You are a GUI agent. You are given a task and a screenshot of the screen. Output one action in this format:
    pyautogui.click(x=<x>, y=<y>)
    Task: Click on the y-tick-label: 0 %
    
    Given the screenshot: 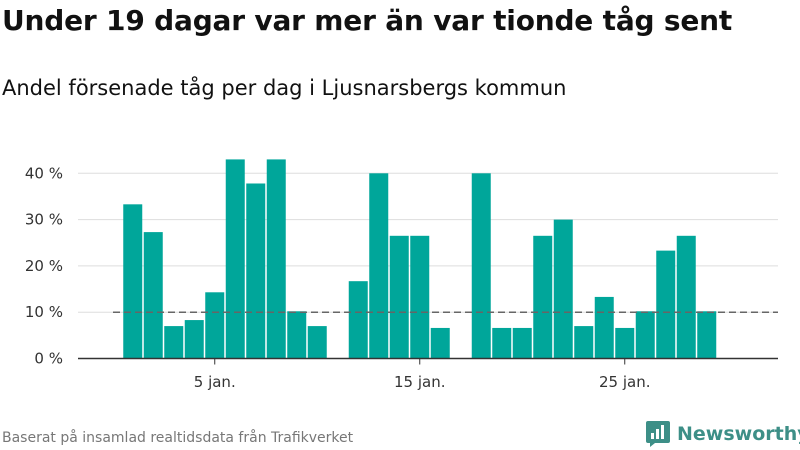 What is the action you would take?
    pyautogui.click(x=48, y=359)
    